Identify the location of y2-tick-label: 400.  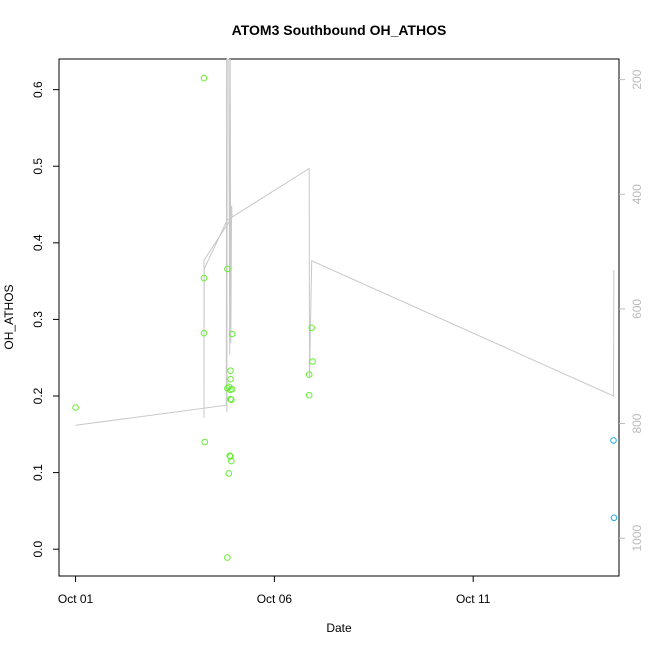
(637, 194).